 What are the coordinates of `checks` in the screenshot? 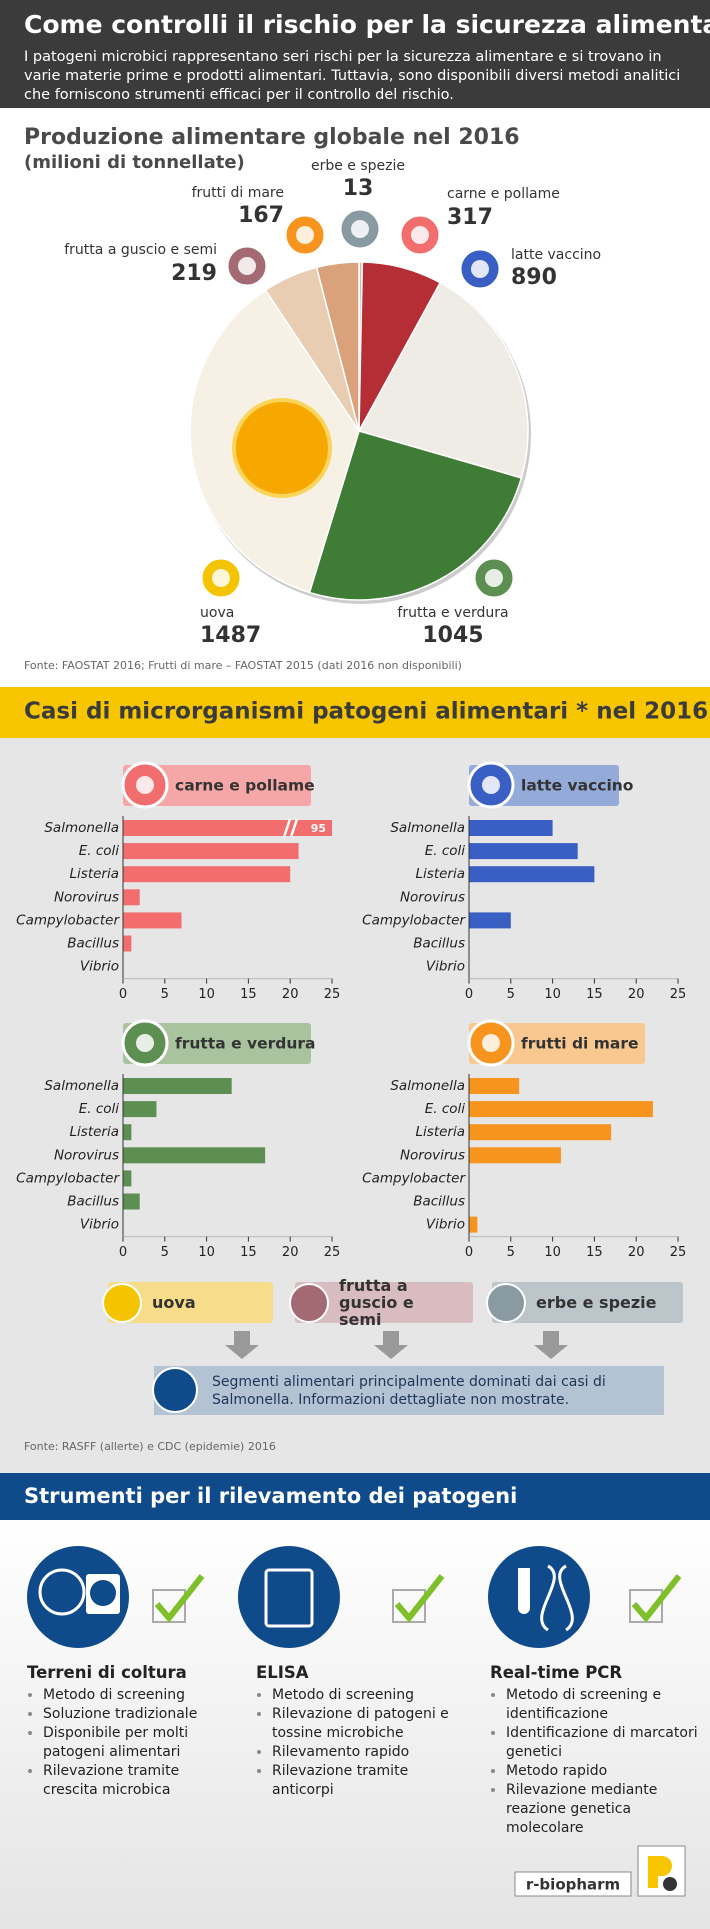 It's located at (417, 1598).